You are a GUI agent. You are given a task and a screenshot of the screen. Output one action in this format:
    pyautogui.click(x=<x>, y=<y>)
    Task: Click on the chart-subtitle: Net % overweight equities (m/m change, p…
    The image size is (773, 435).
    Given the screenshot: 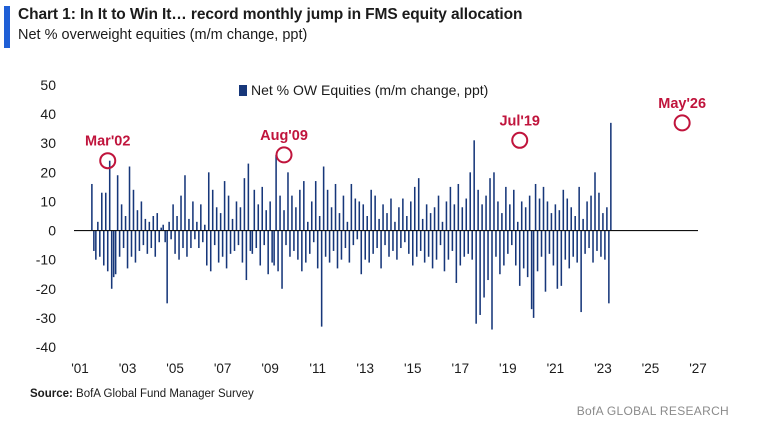 What is the action you would take?
    pyautogui.click(x=163, y=35)
    